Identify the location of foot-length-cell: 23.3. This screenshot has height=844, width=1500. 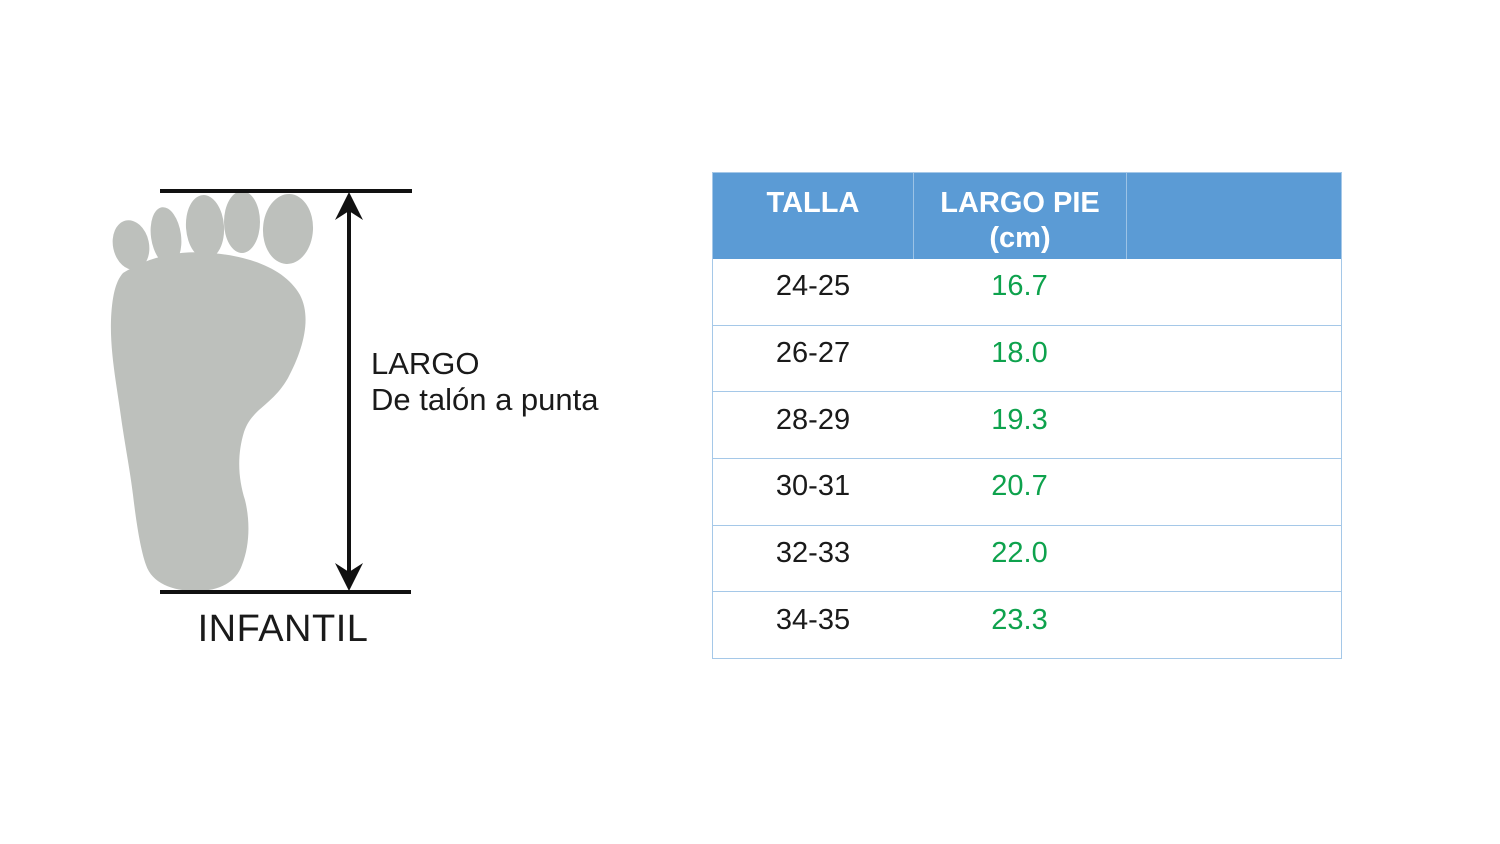
(1019, 619).